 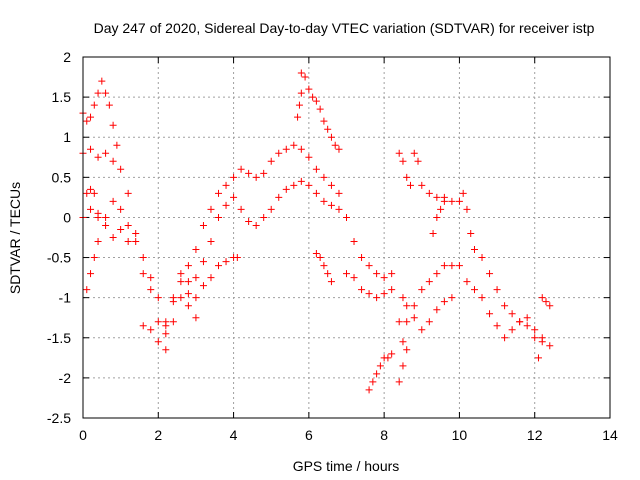 I want to click on x-tick-label: 12, so click(x=535, y=435).